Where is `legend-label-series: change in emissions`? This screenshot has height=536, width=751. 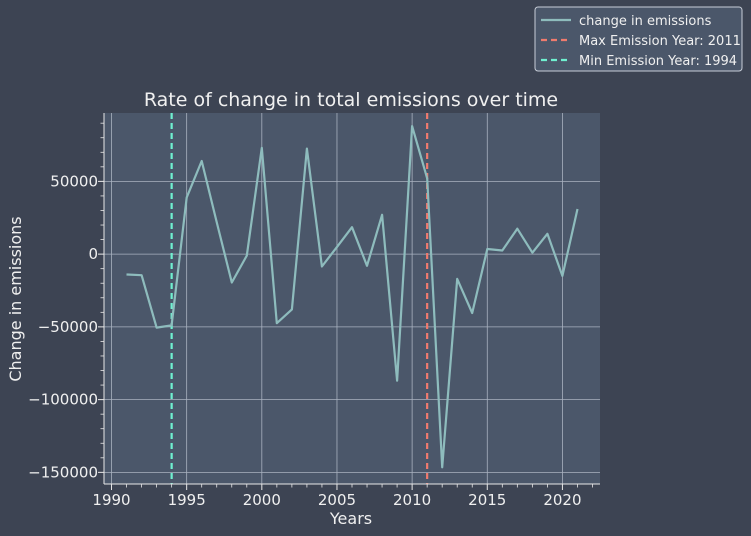 legend-label-series: change in emissions is located at coordinates (645, 21).